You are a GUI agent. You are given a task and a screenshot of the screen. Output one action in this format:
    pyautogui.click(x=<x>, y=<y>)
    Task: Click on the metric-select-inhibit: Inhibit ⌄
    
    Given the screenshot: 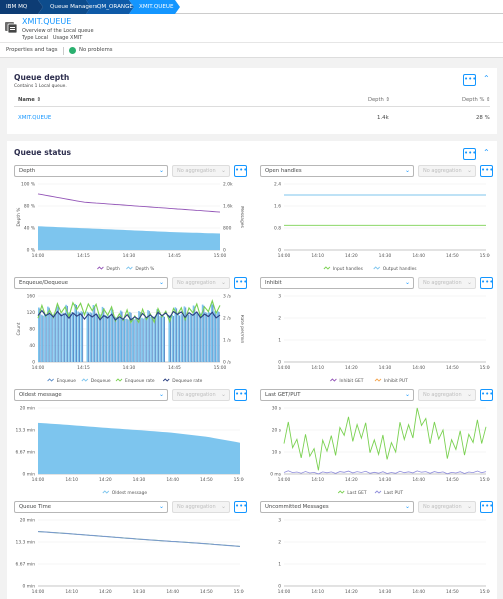 What is the action you would take?
    pyautogui.click(x=337, y=283)
    